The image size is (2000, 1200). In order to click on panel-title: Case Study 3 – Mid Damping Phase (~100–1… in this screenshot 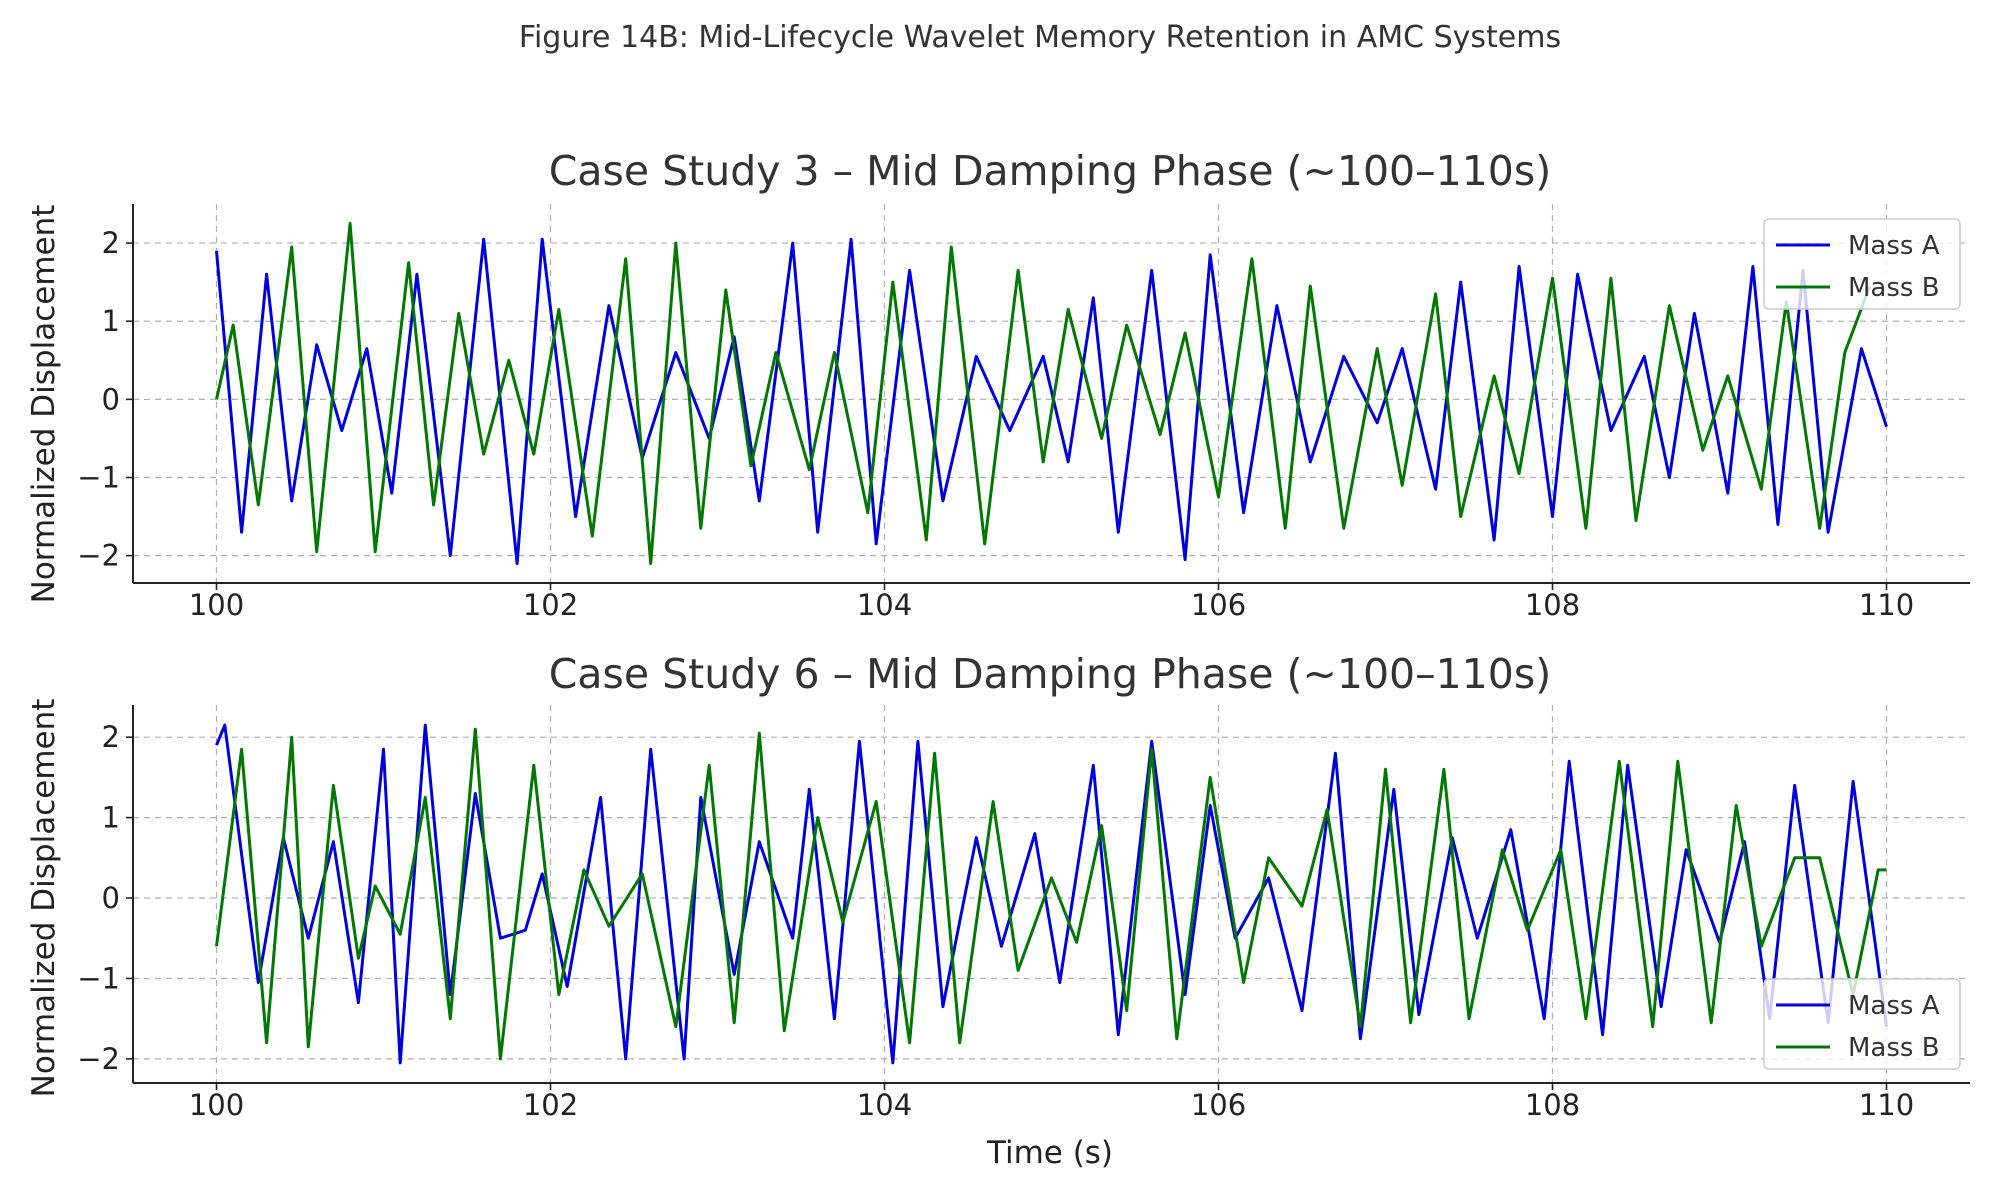, I will do `click(1050, 171)`.